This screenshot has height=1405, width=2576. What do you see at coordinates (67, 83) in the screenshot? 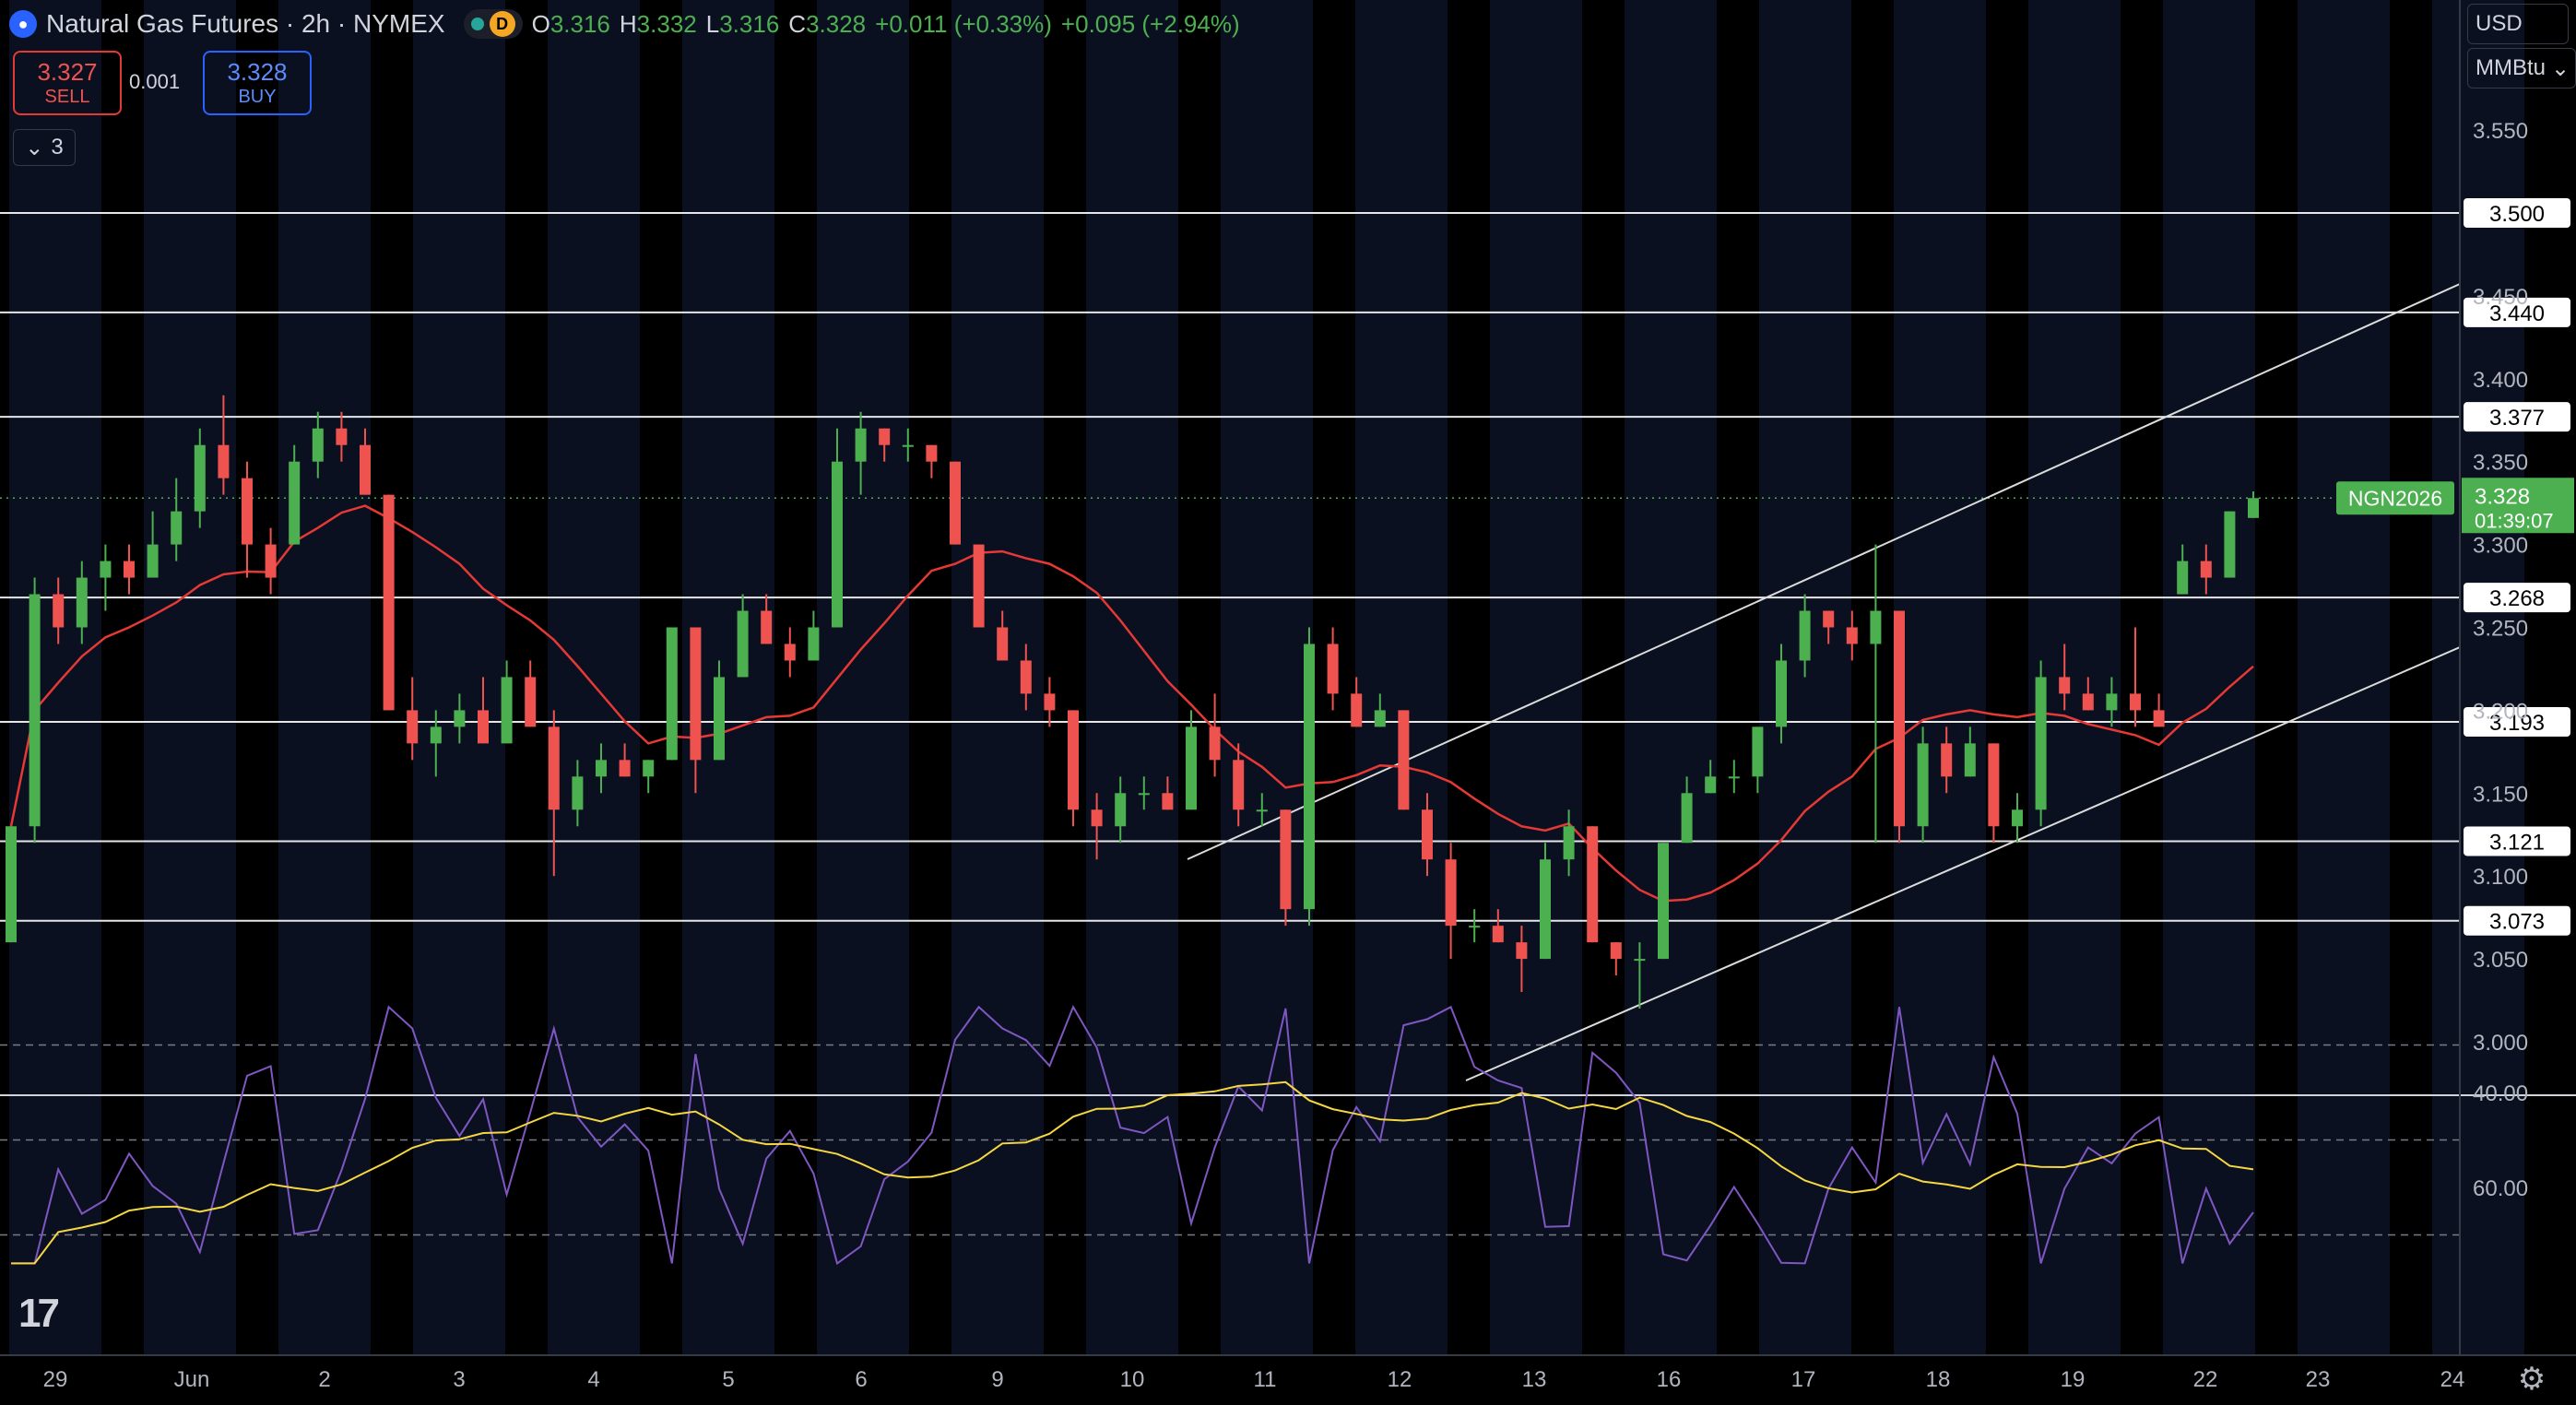
I see `sell-button: 3.327 SELL` at bounding box center [67, 83].